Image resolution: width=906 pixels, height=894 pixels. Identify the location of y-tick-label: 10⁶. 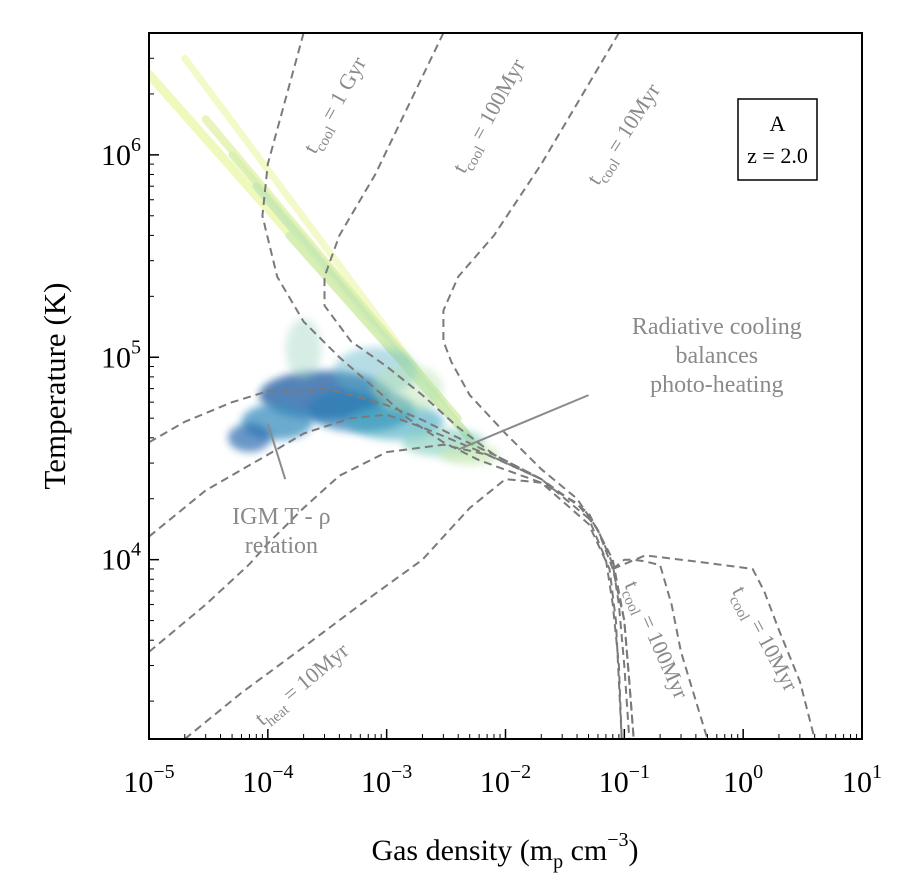
(121, 153).